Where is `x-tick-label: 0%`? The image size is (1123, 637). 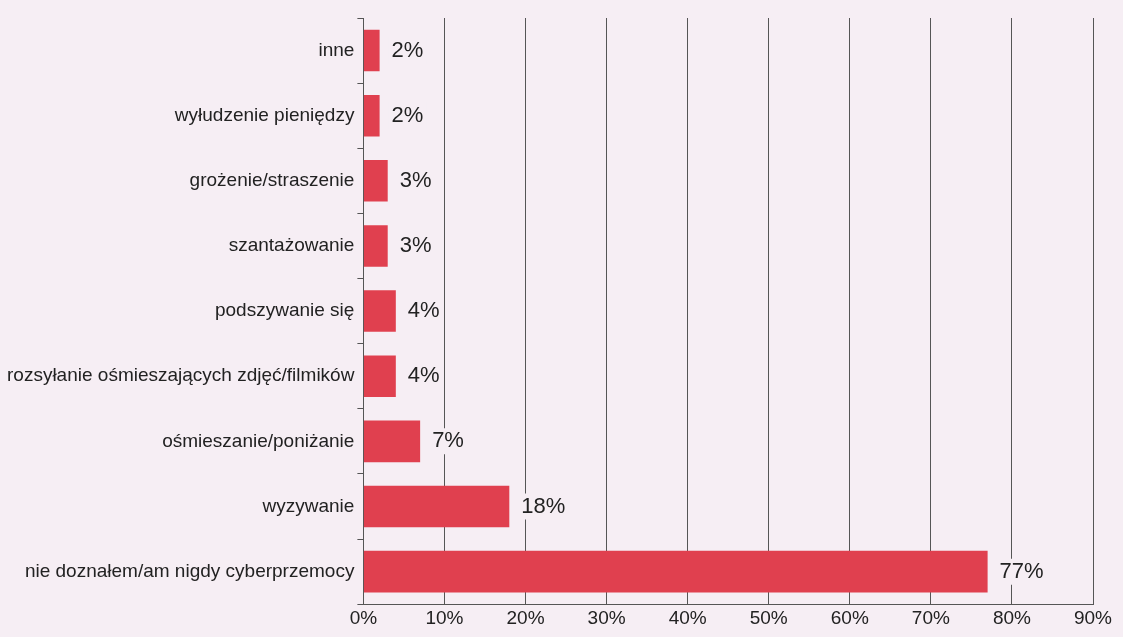
x-tick-label: 0% is located at coordinates (363, 617).